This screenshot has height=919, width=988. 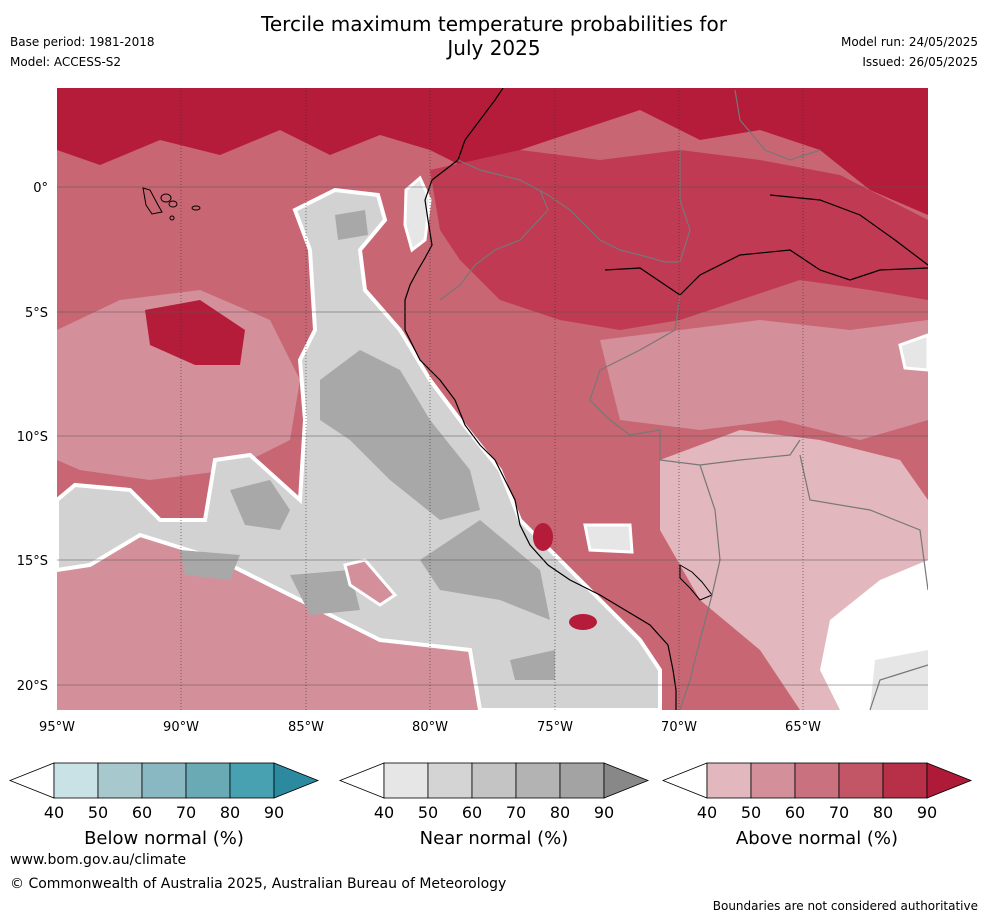 I want to click on lon-tick-2: 85°W, so click(x=306, y=727).